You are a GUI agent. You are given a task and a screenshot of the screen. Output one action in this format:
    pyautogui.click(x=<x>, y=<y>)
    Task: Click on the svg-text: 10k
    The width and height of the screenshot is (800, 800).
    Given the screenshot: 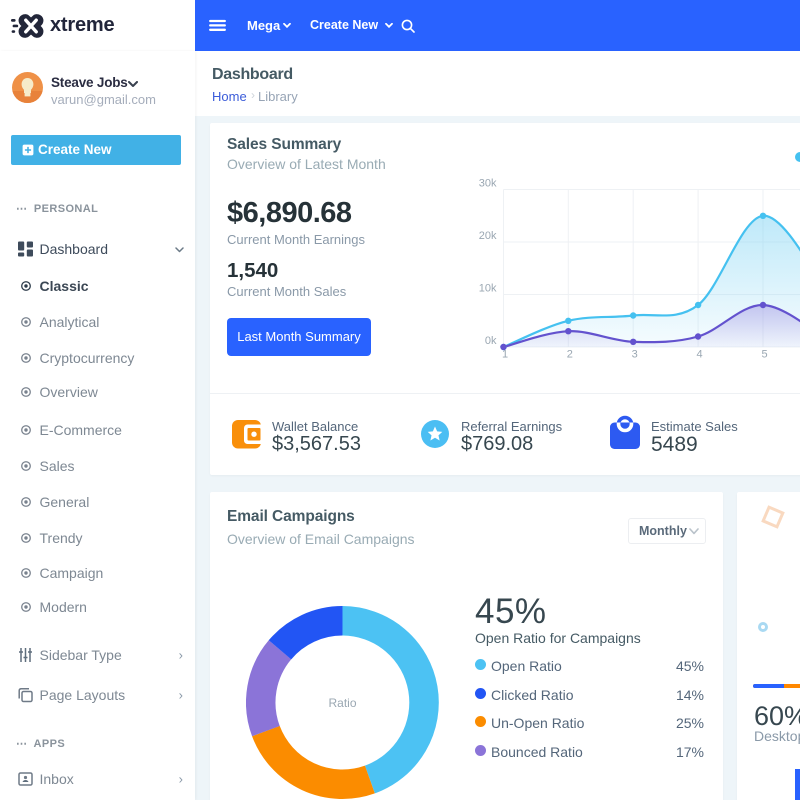 What is the action you would take?
    pyautogui.click(x=488, y=289)
    